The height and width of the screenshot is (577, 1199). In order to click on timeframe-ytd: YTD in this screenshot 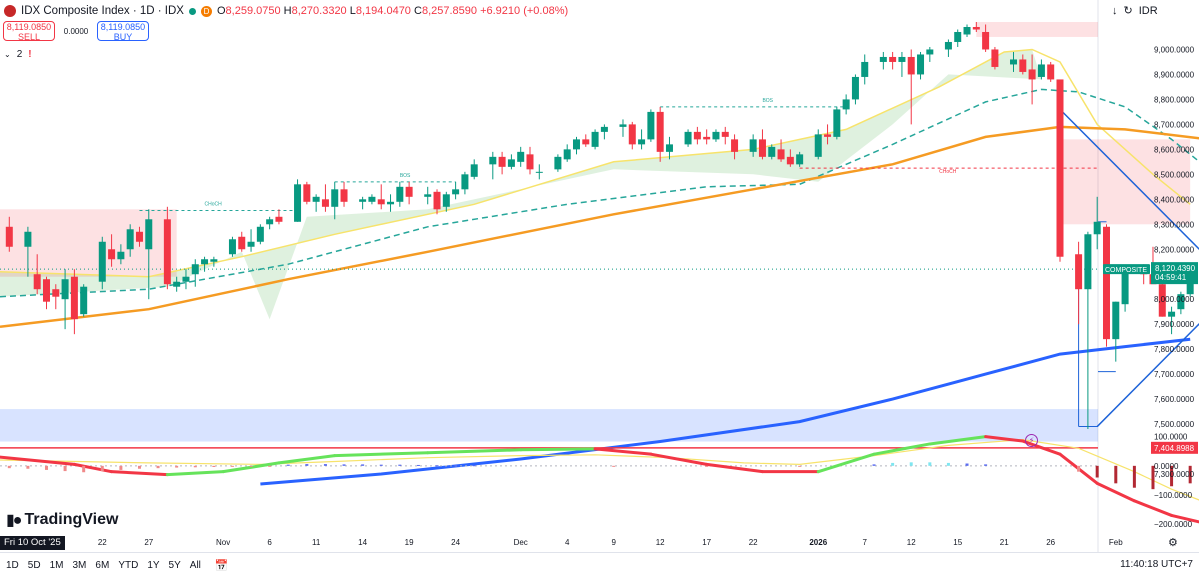, I will do `click(128, 565)`.